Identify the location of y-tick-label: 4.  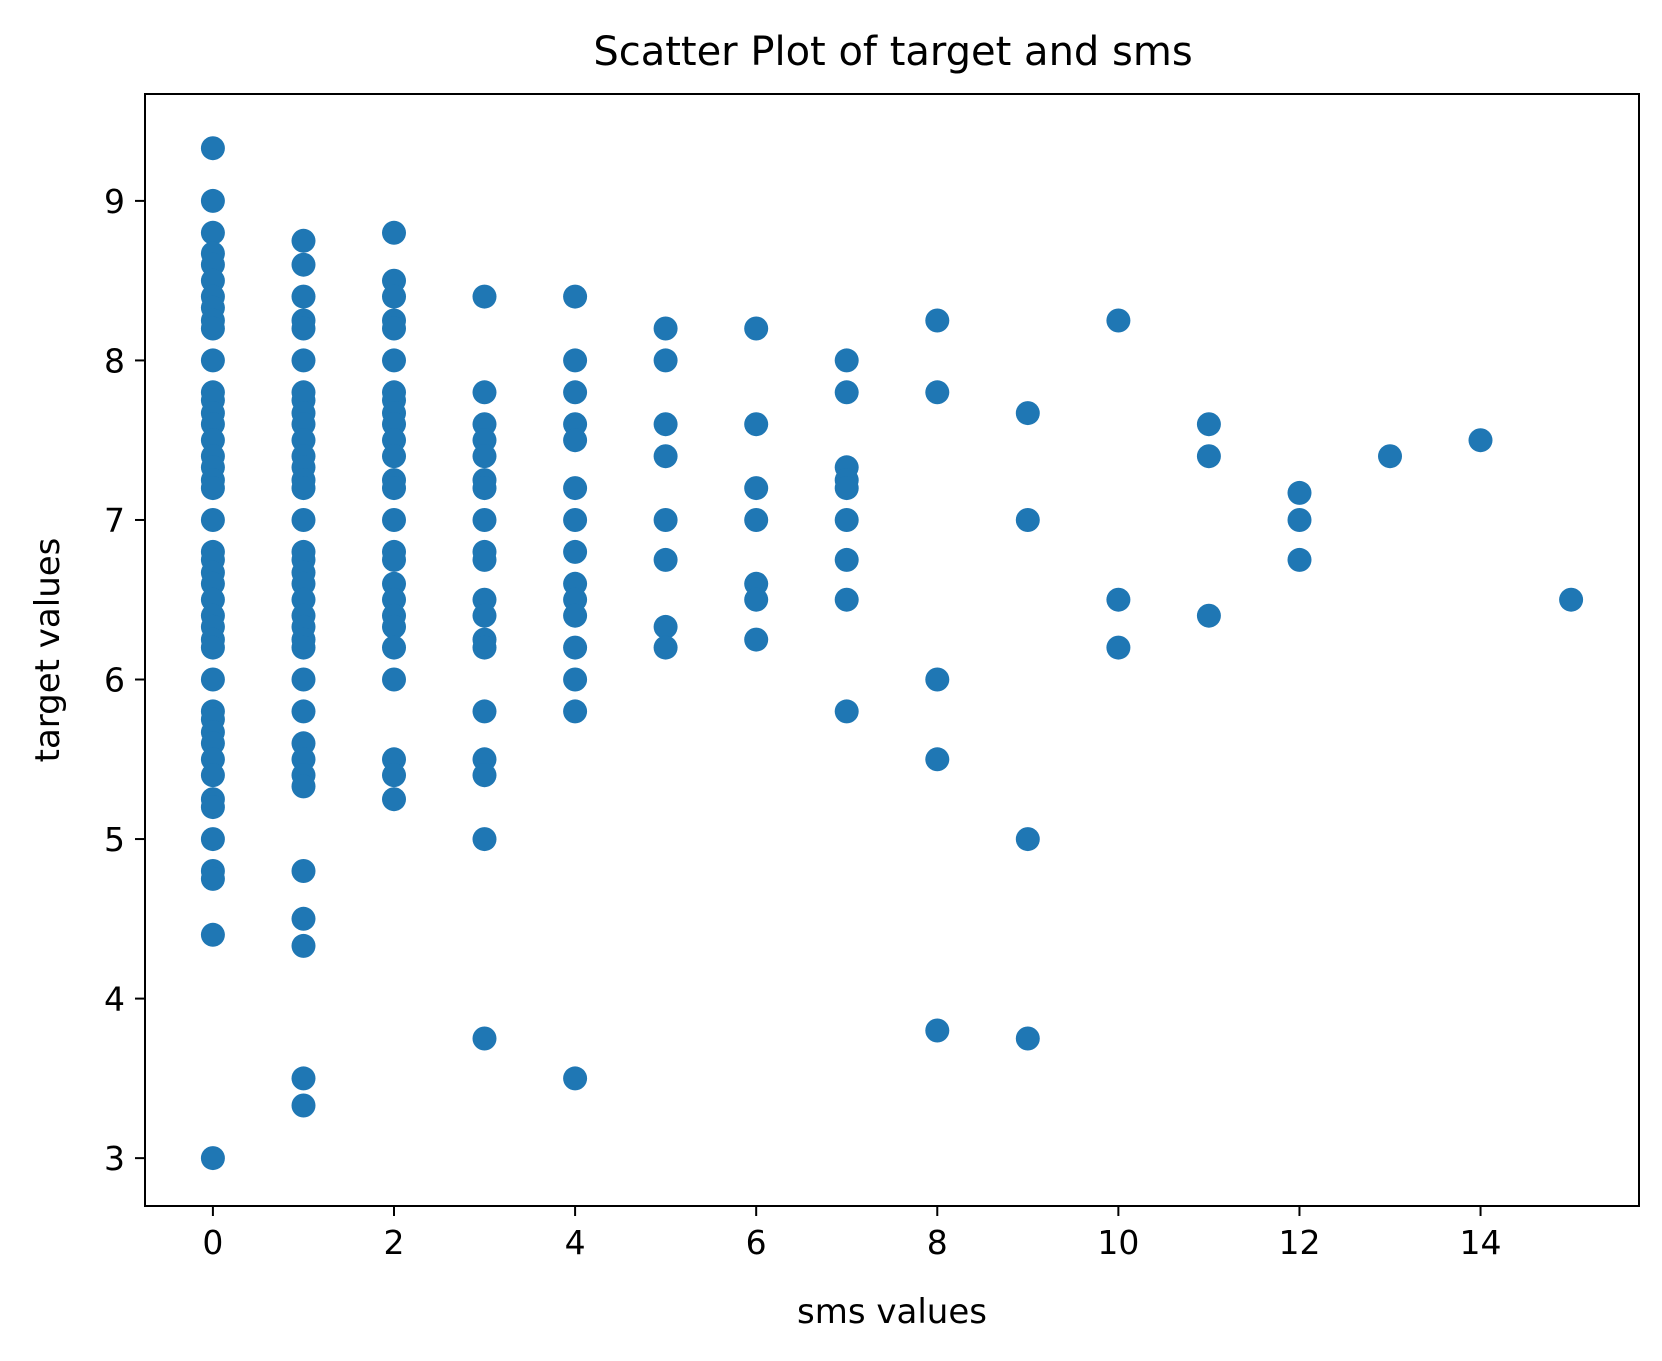
(114, 999).